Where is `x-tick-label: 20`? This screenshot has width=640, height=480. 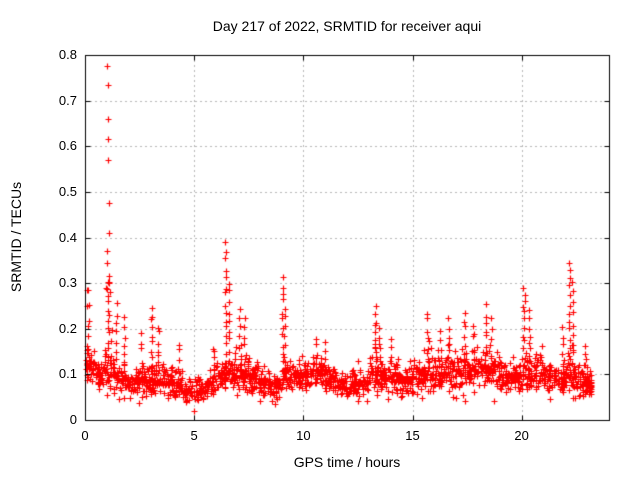
x-tick-label: 20 is located at coordinates (521, 435).